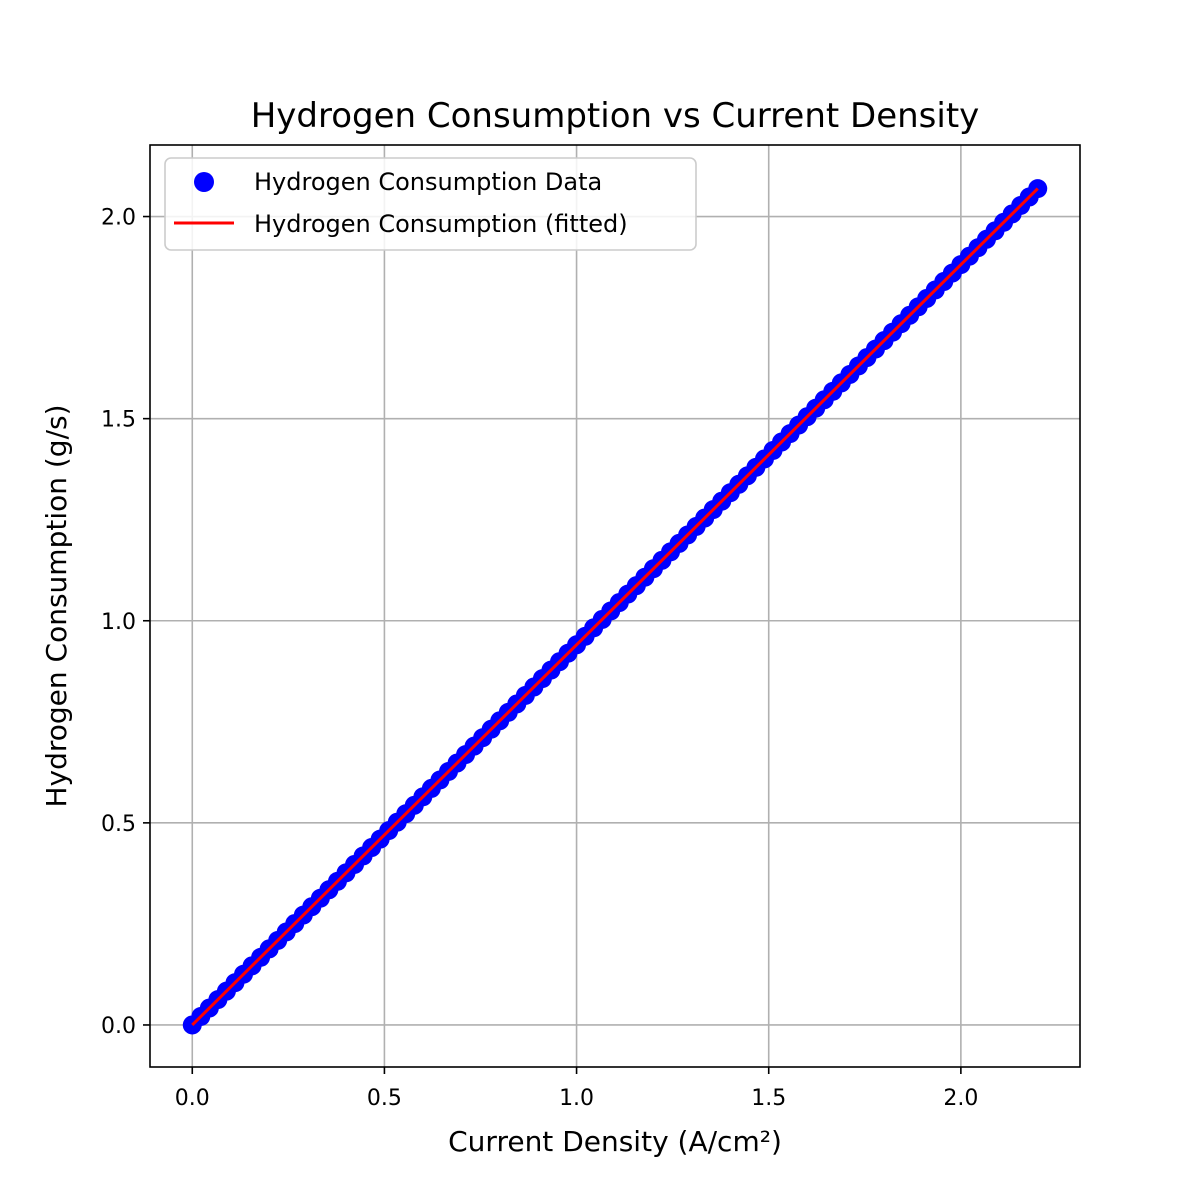 This screenshot has width=1200, height=1200. What do you see at coordinates (428, 182) in the screenshot?
I see `legend-label-data: Hydrogen Consumption Data` at bounding box center [428, 182].